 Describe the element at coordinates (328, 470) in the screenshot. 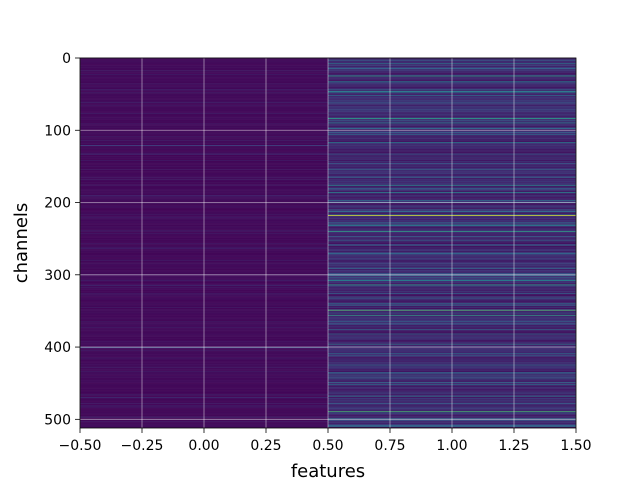

I see `x-axis-label: features` at that location.